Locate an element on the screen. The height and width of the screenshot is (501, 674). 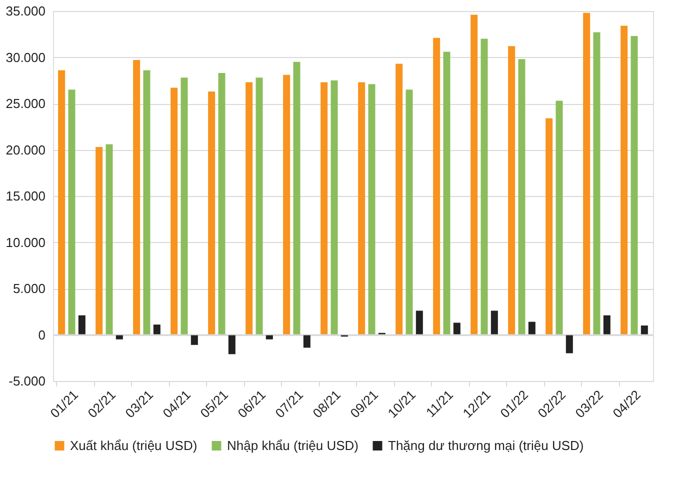
legend-label: Thặng dư thương mại (triệu USD) is located at coordinates (486, 445).